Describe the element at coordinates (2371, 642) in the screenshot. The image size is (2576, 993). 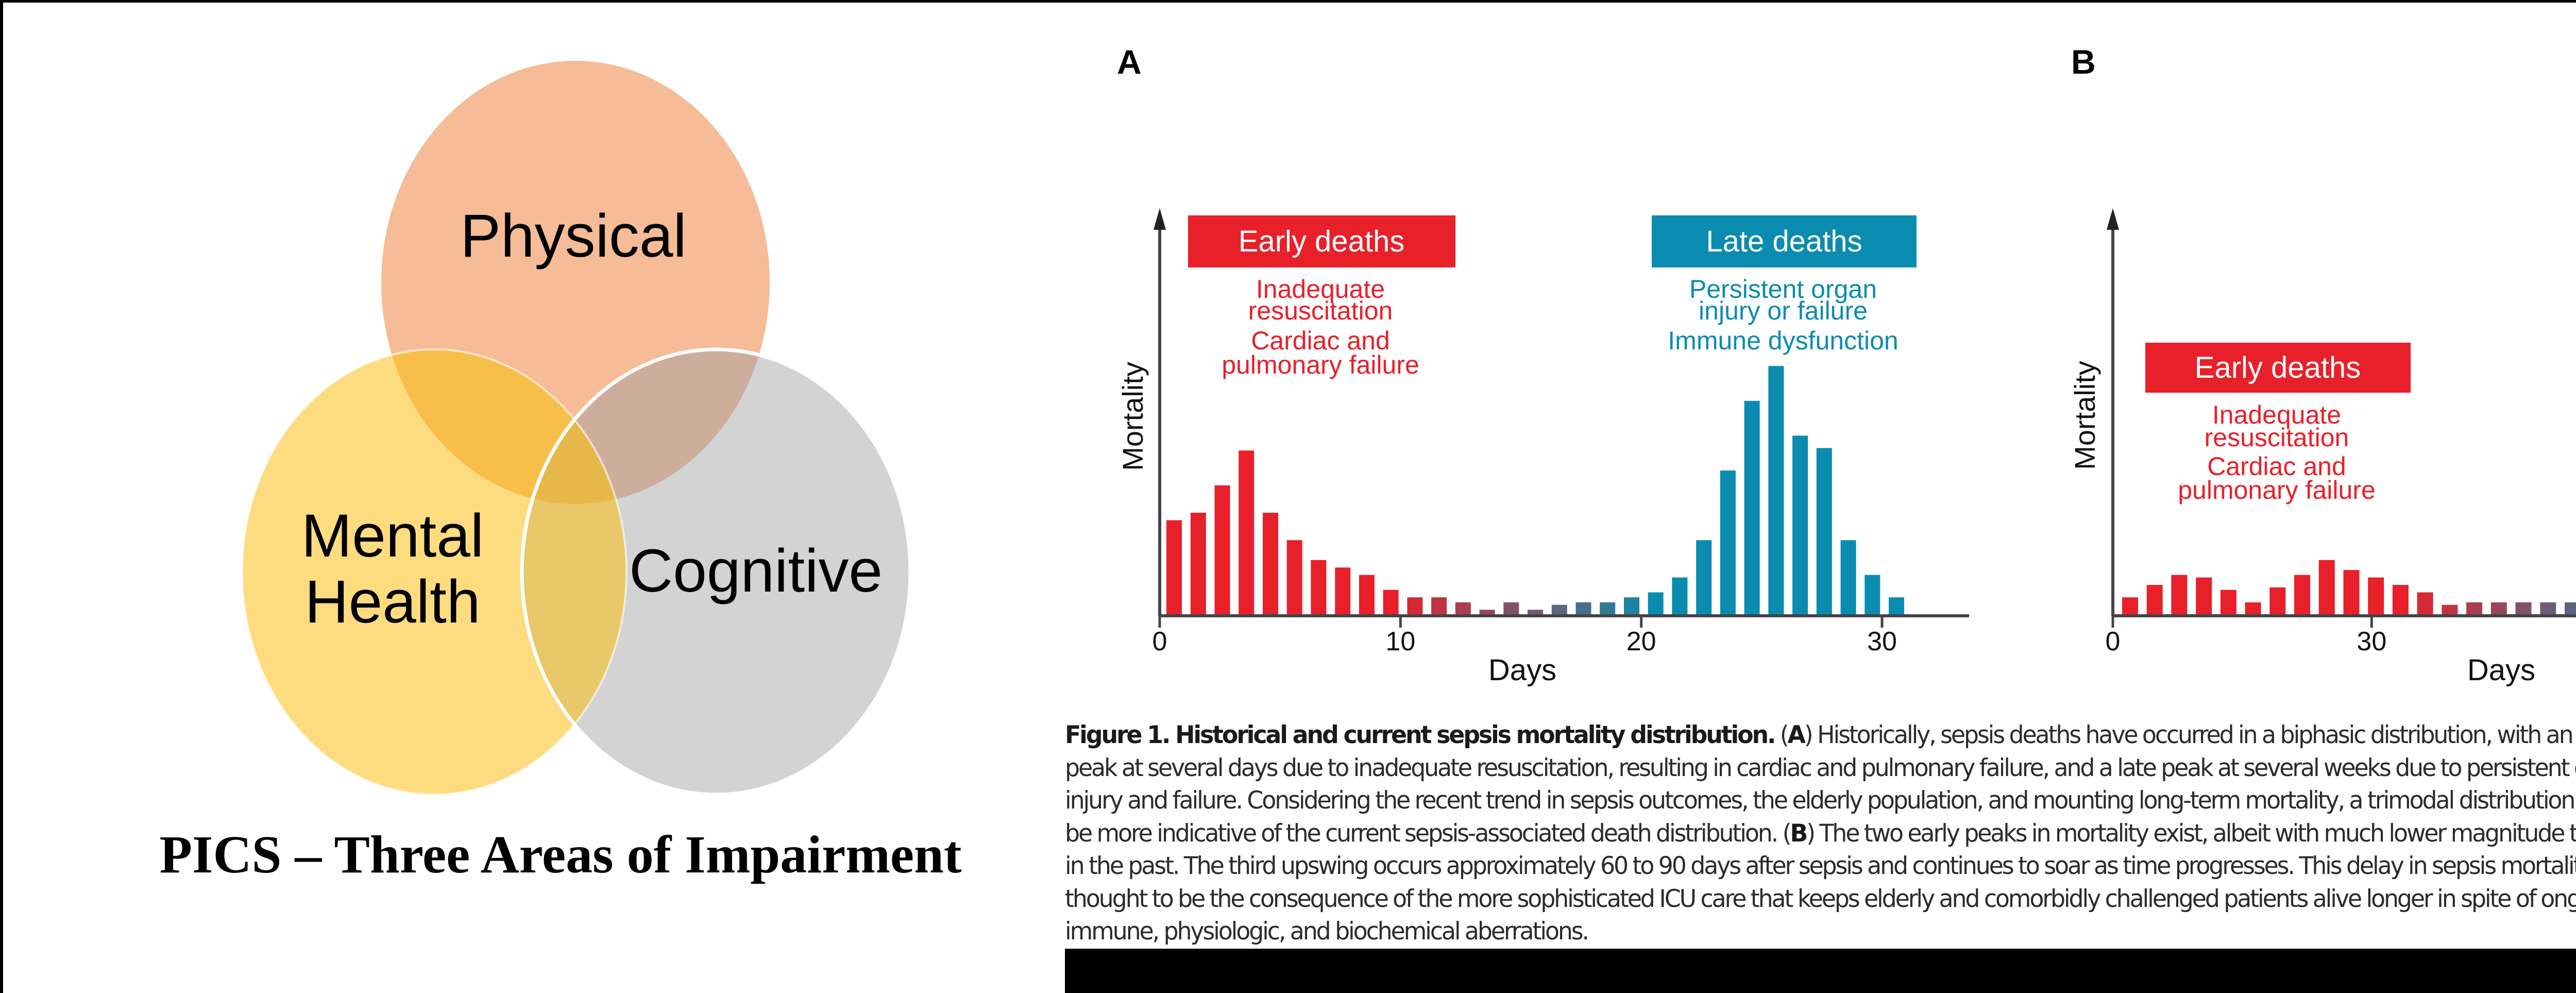
I see `panel-b-days-tick-label: 30` at that location.